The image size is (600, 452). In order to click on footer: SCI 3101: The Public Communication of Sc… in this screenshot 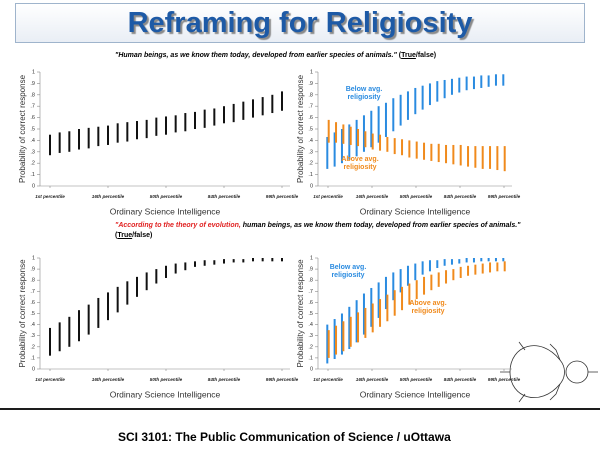, I will do `click(284, 437)`.